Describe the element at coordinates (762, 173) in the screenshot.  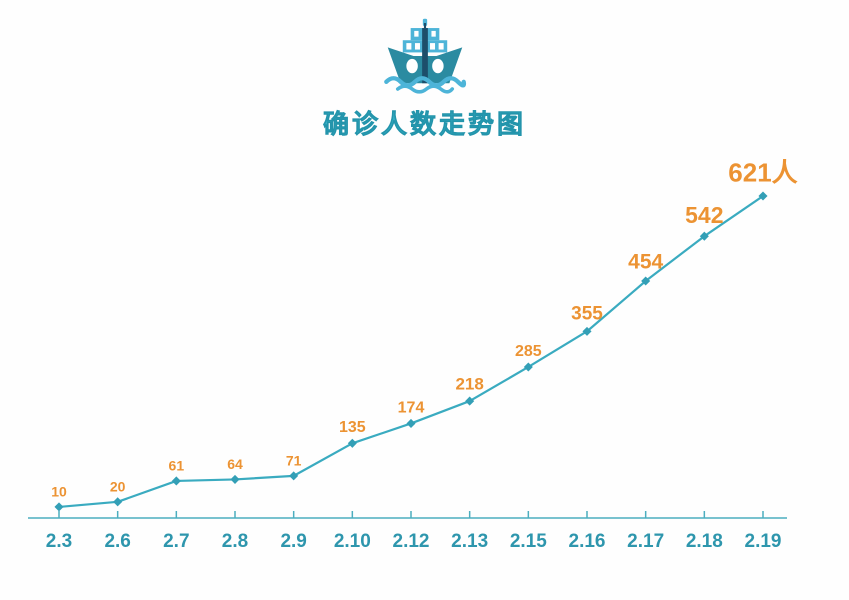
I see `data-point-value-label: 621人` at that location.